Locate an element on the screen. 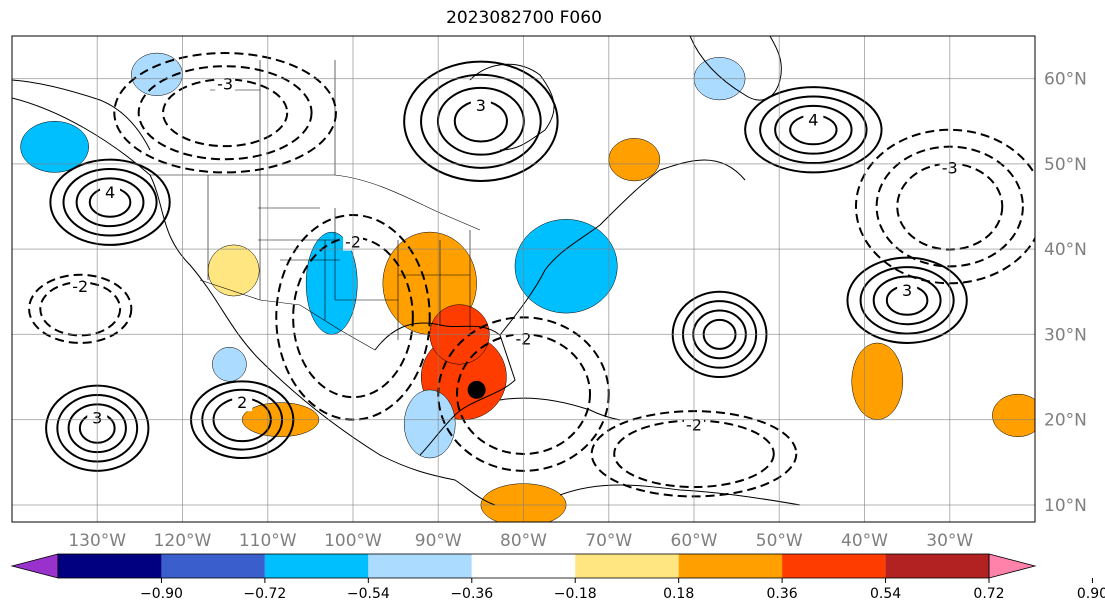 This screenshot has width=1105, height=615. lon-tick-label: 50°W is located at coordinates (779, 541).